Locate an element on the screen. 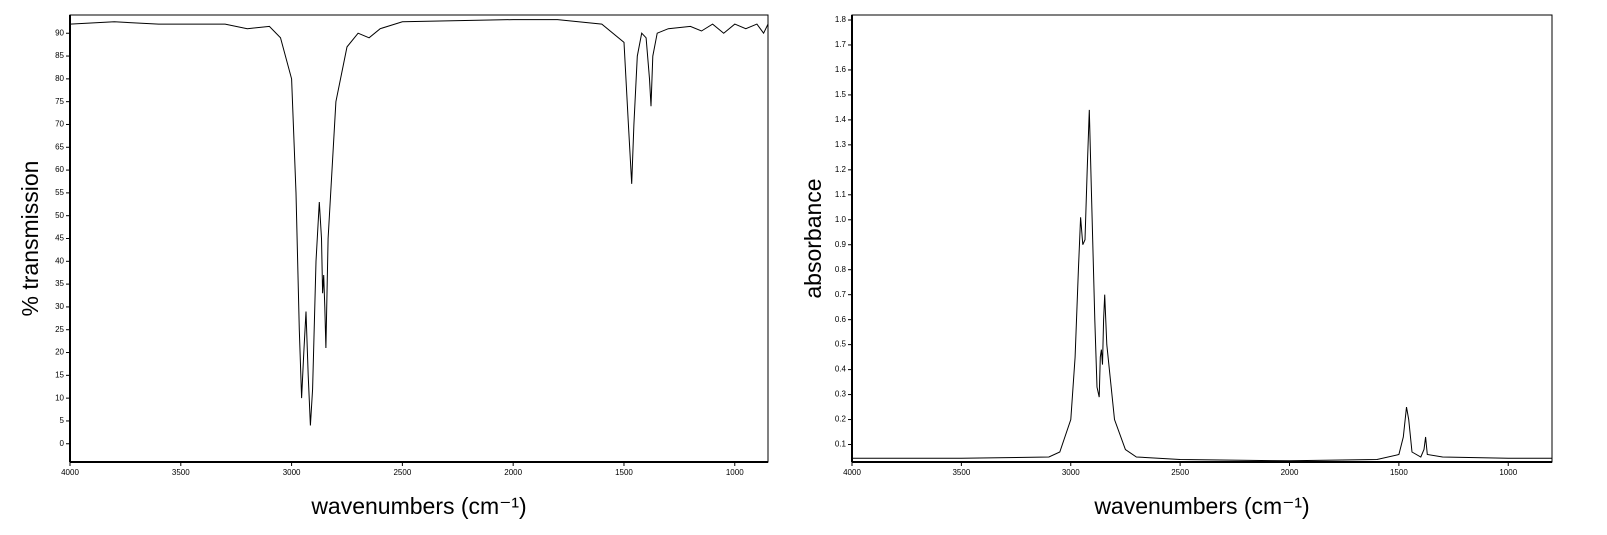 This screenshot has width=1607, height=535. y-tick-label: 45 is located at coordinates (59, 238).